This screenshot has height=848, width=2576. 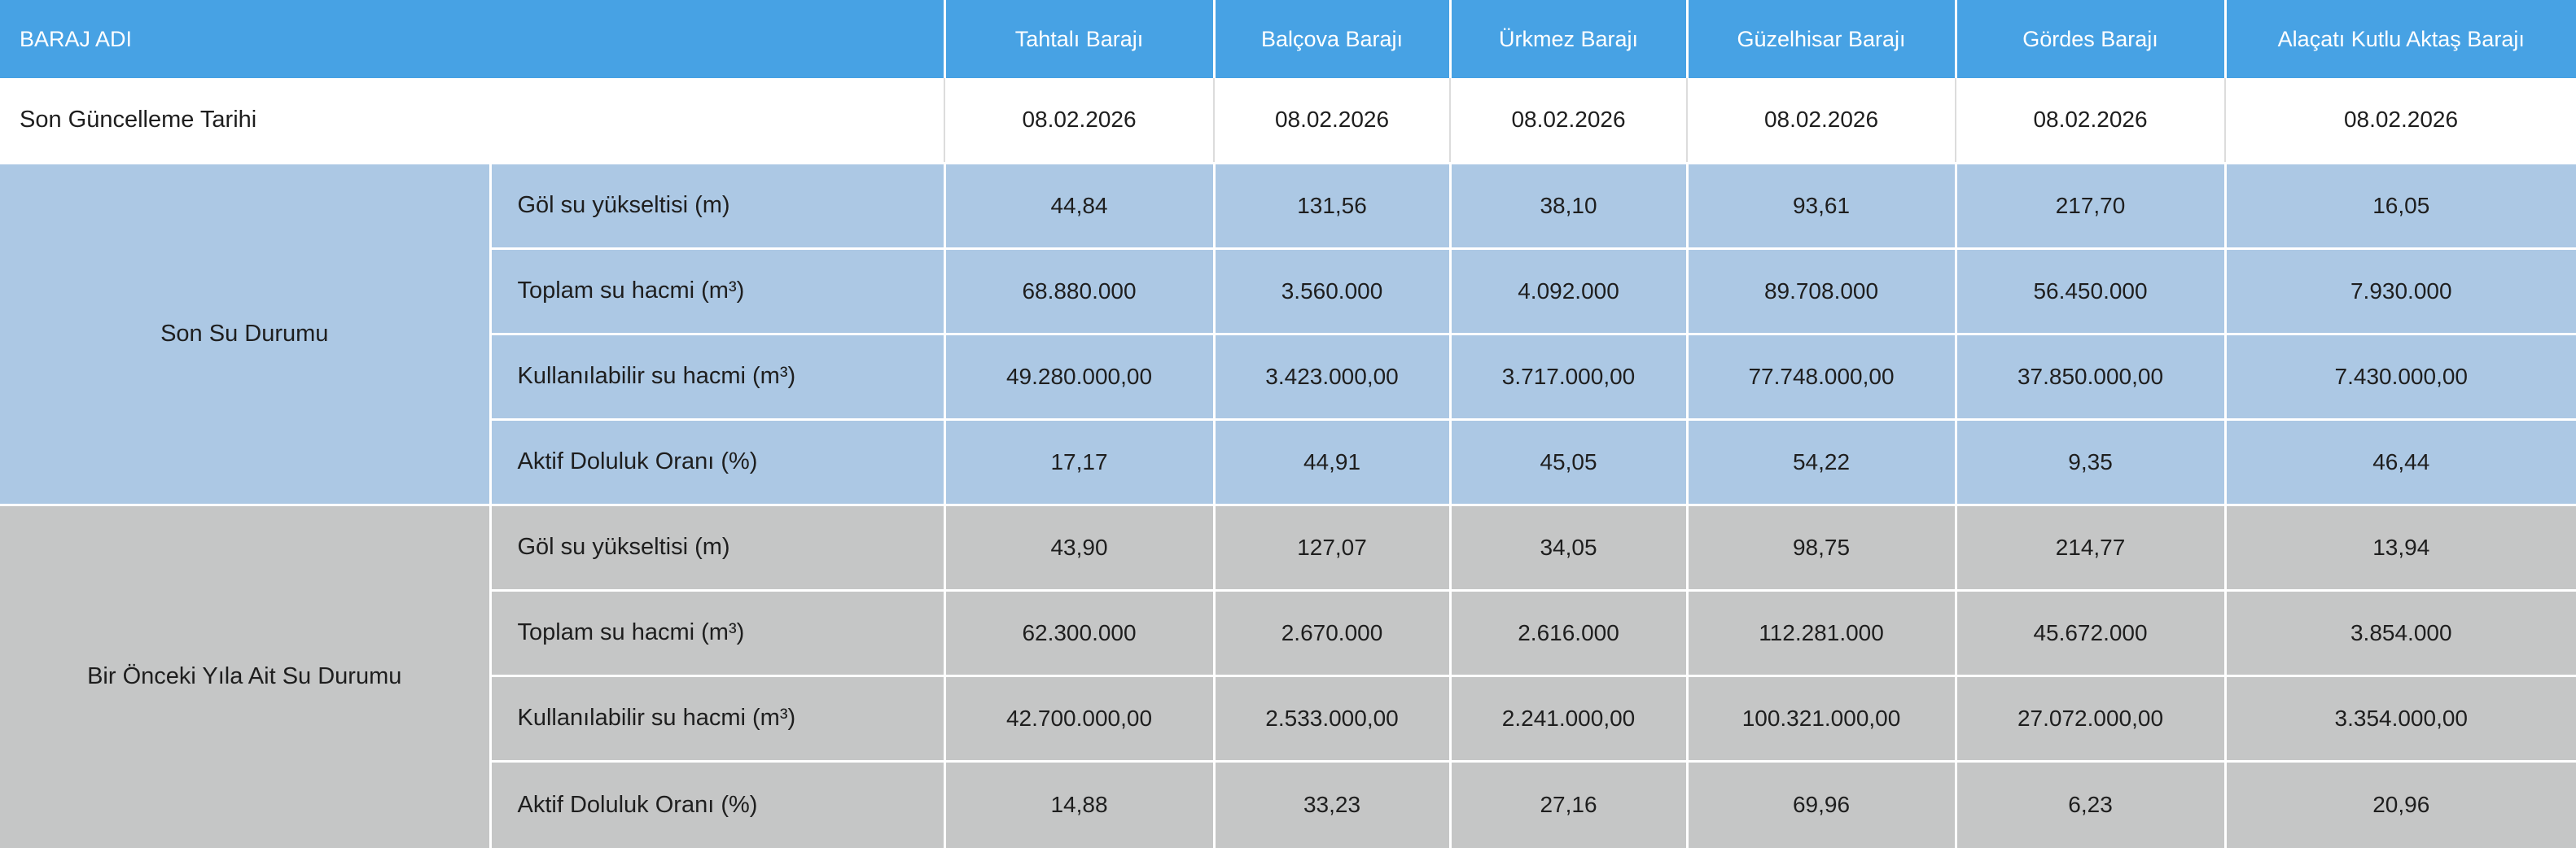 I want to click on data-cell: 44,84, so click(x=1080, y=205).